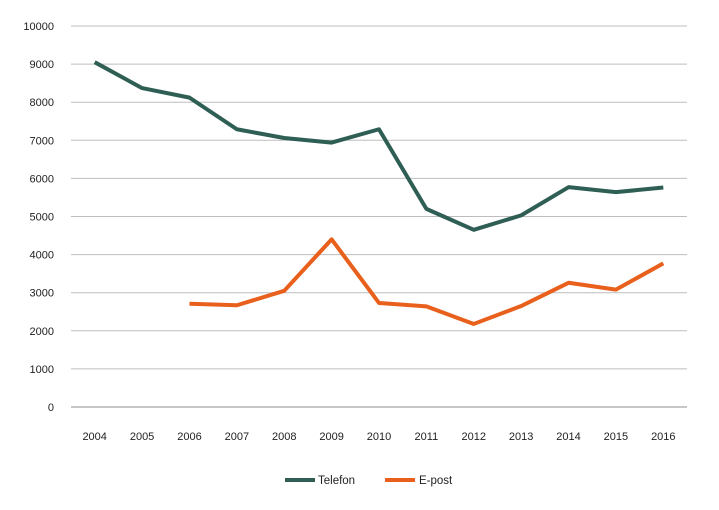  Describe the element at coordinates (663, 437) in the screenshot. I see `x-tick-label: 2016` at that location.